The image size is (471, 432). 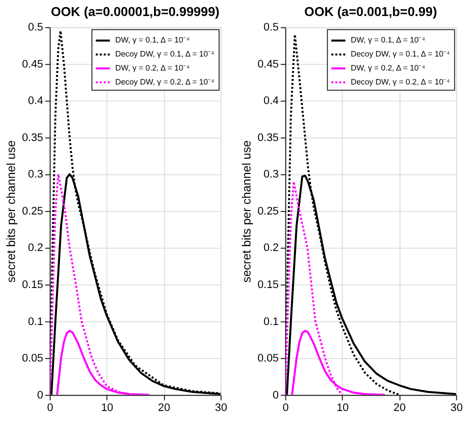 What do you see at coordinates (370, 12) in the screenshot?
I see `chart-title: OOK (a=0.001,b=0.99)` at bounding box center [370, 12].